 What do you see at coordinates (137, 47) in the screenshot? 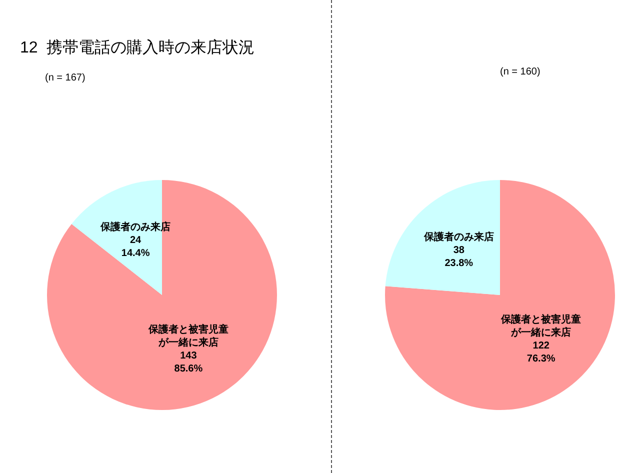
I see `chart-title: 12 携帯電話の購入時の来店状況` at bounding box center [137, 47].